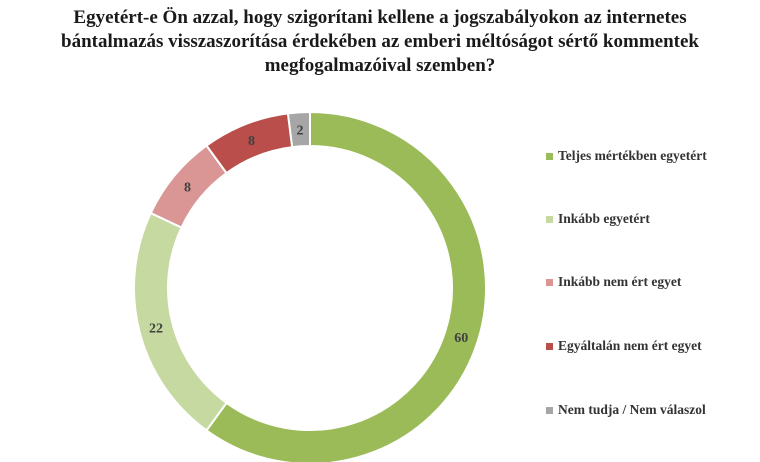 The width and height of the screenshot is (760, 462). I want to click on legend-swatch-egyaltalan-nem, so click(549, 346).